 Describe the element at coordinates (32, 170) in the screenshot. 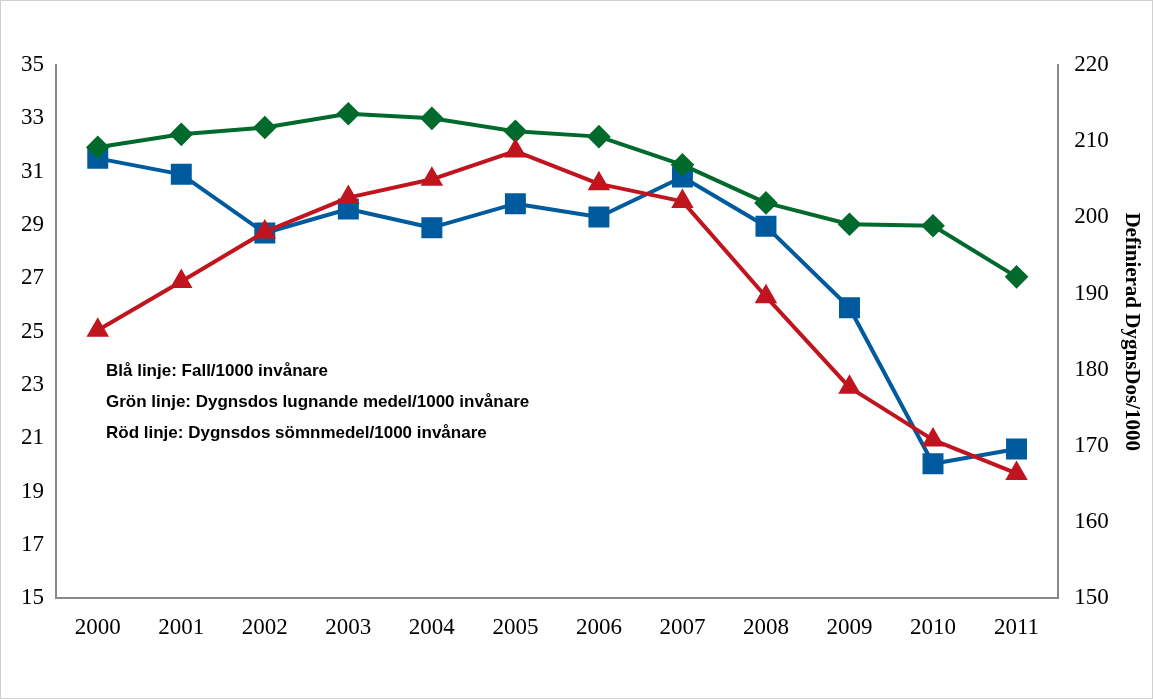

I see `y-tick-label: 31` at that location.